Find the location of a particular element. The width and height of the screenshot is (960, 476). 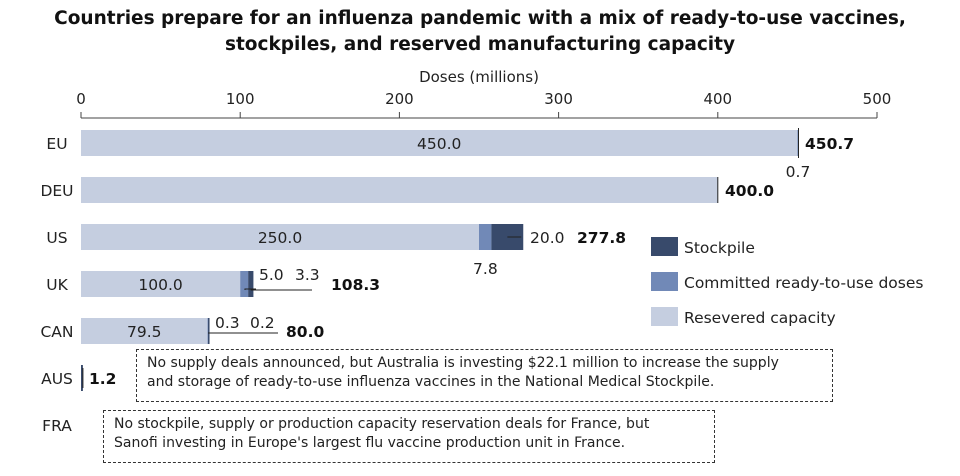

category-label: CAN is located at coordinates (56, 332).